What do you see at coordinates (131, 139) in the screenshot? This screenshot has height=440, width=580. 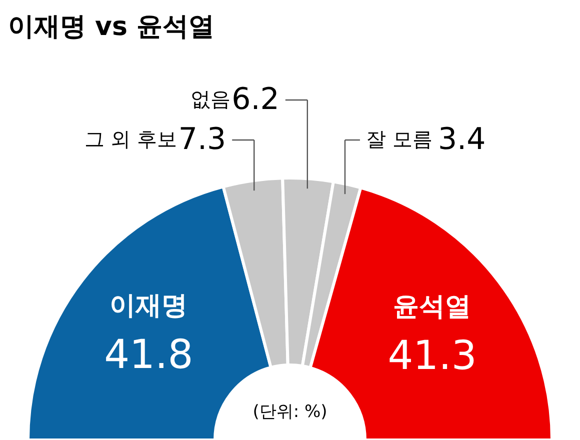 I see `slice-label: 그 외 후보` at bounding box center [131, 139].